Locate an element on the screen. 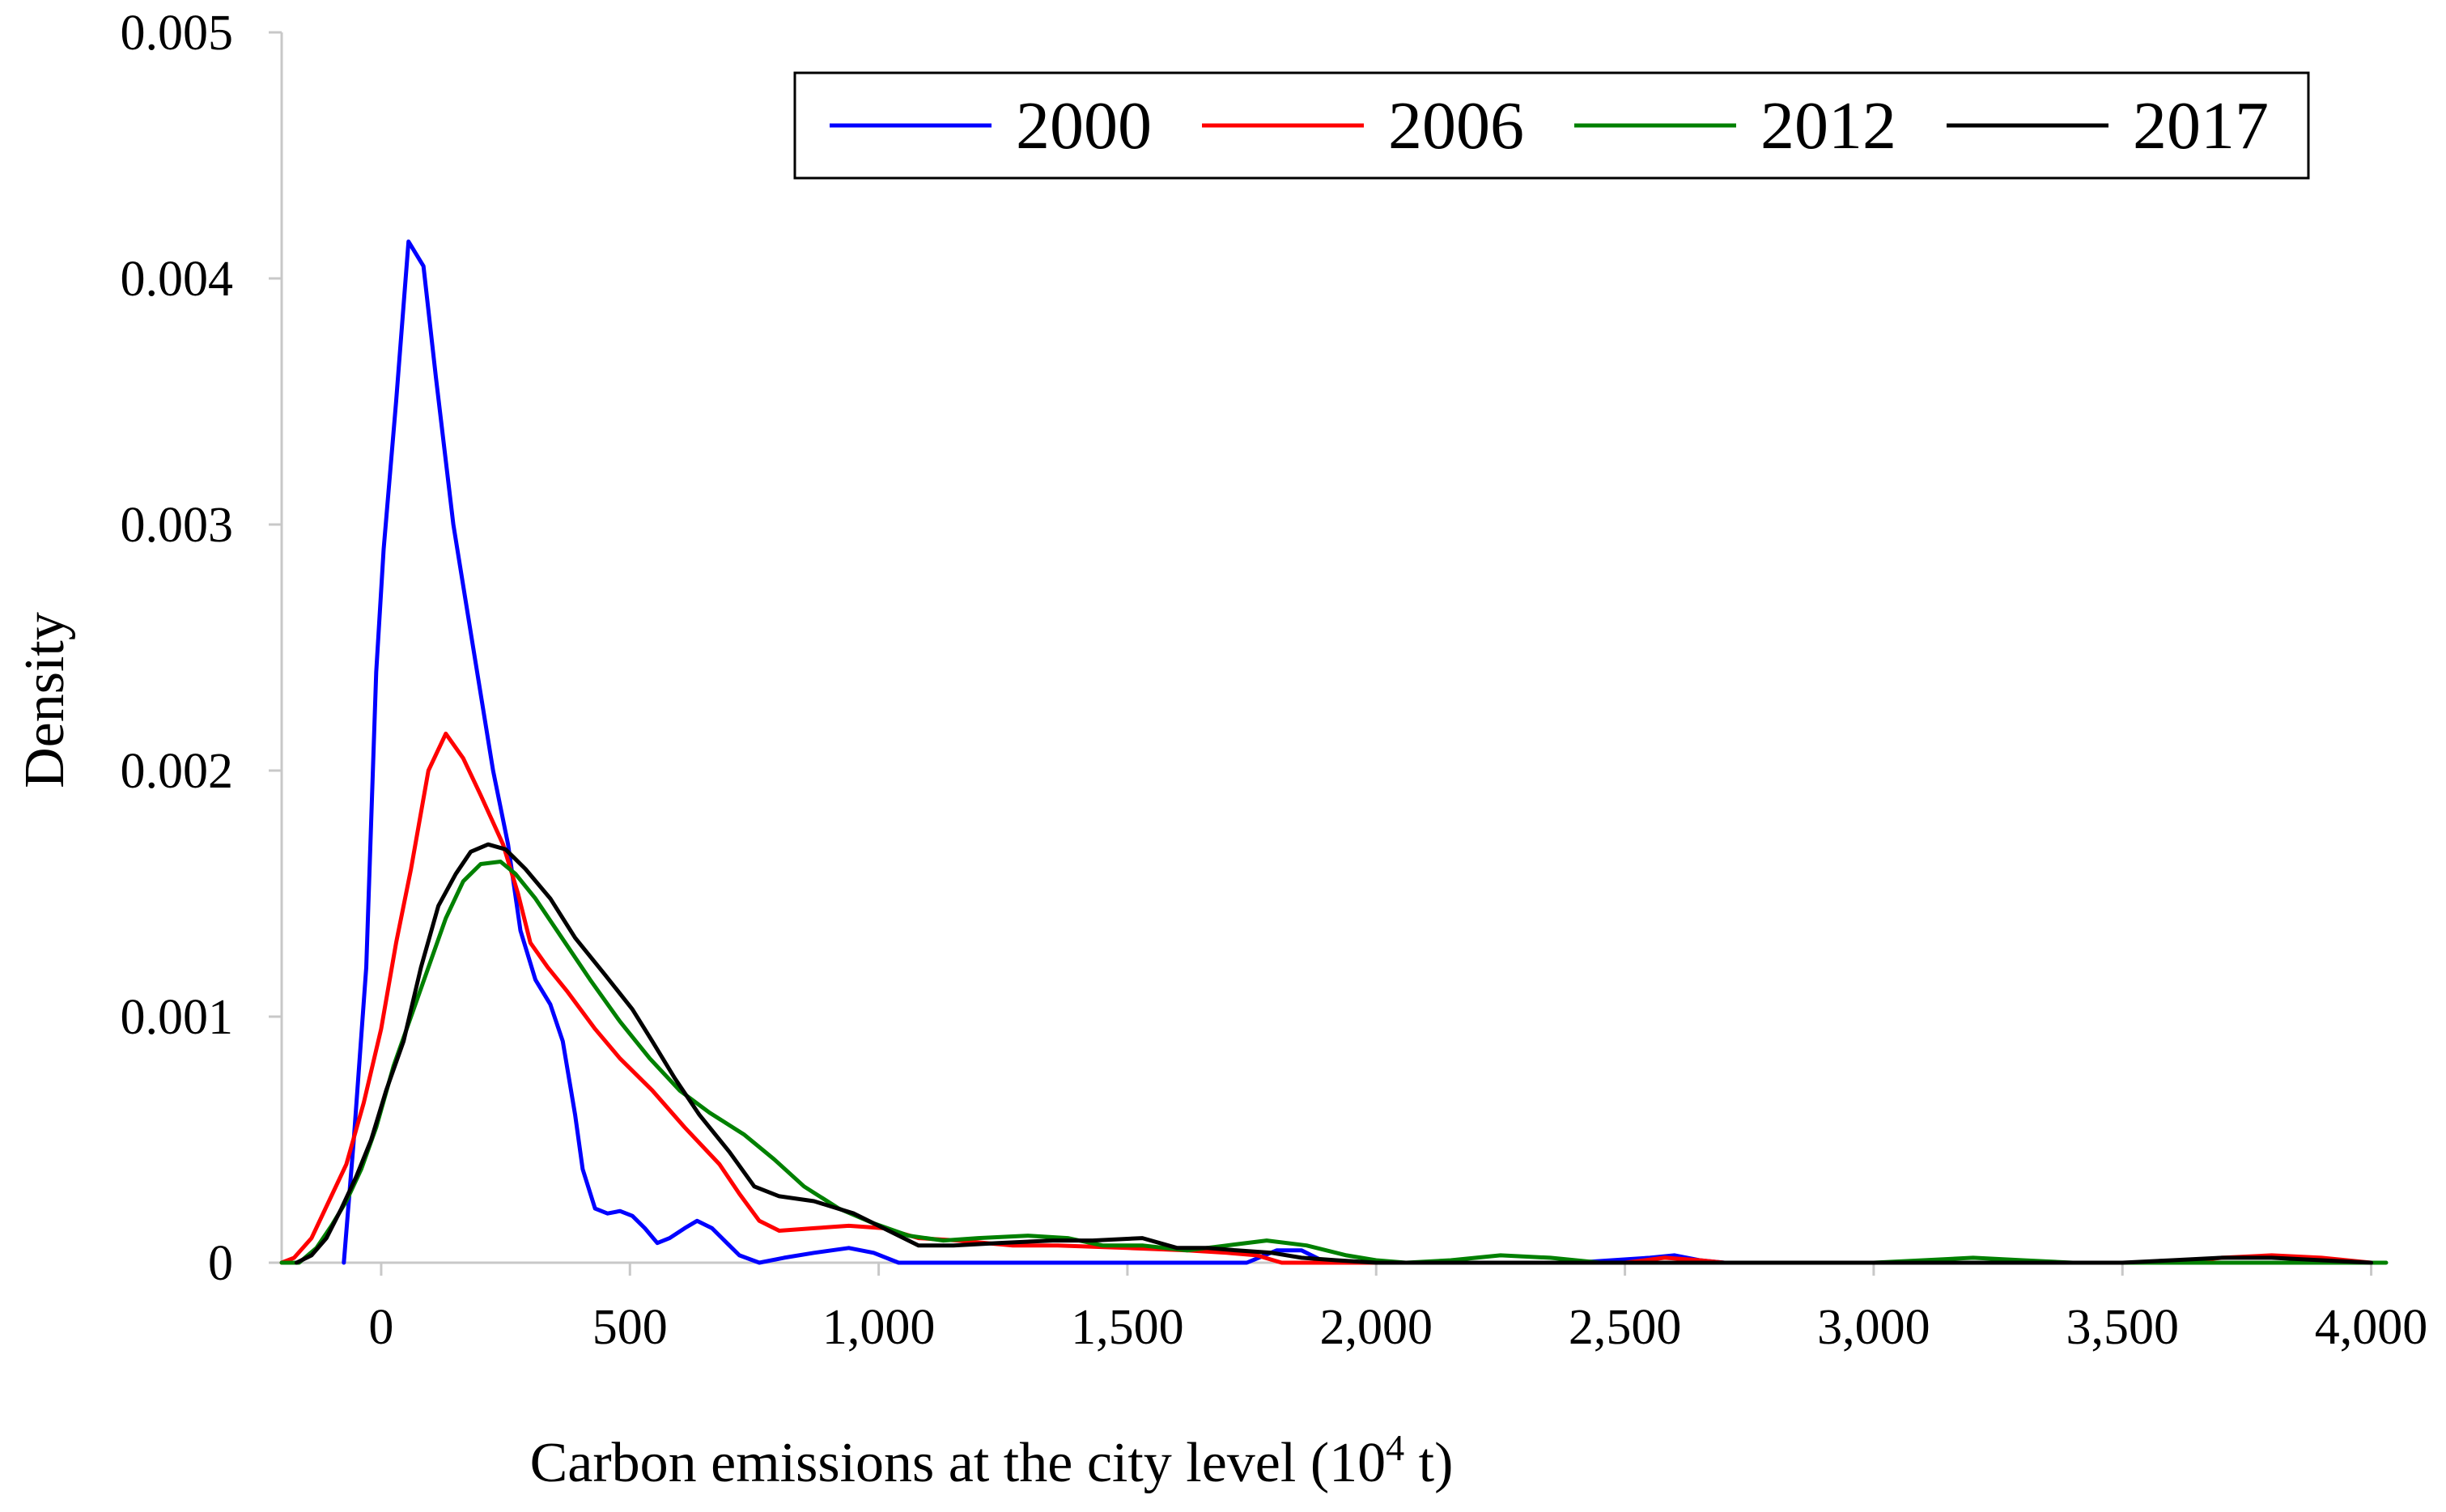 The image size is (2446, 1512). legend-label-2000: 2000 is located at coordinates (1084, 126).